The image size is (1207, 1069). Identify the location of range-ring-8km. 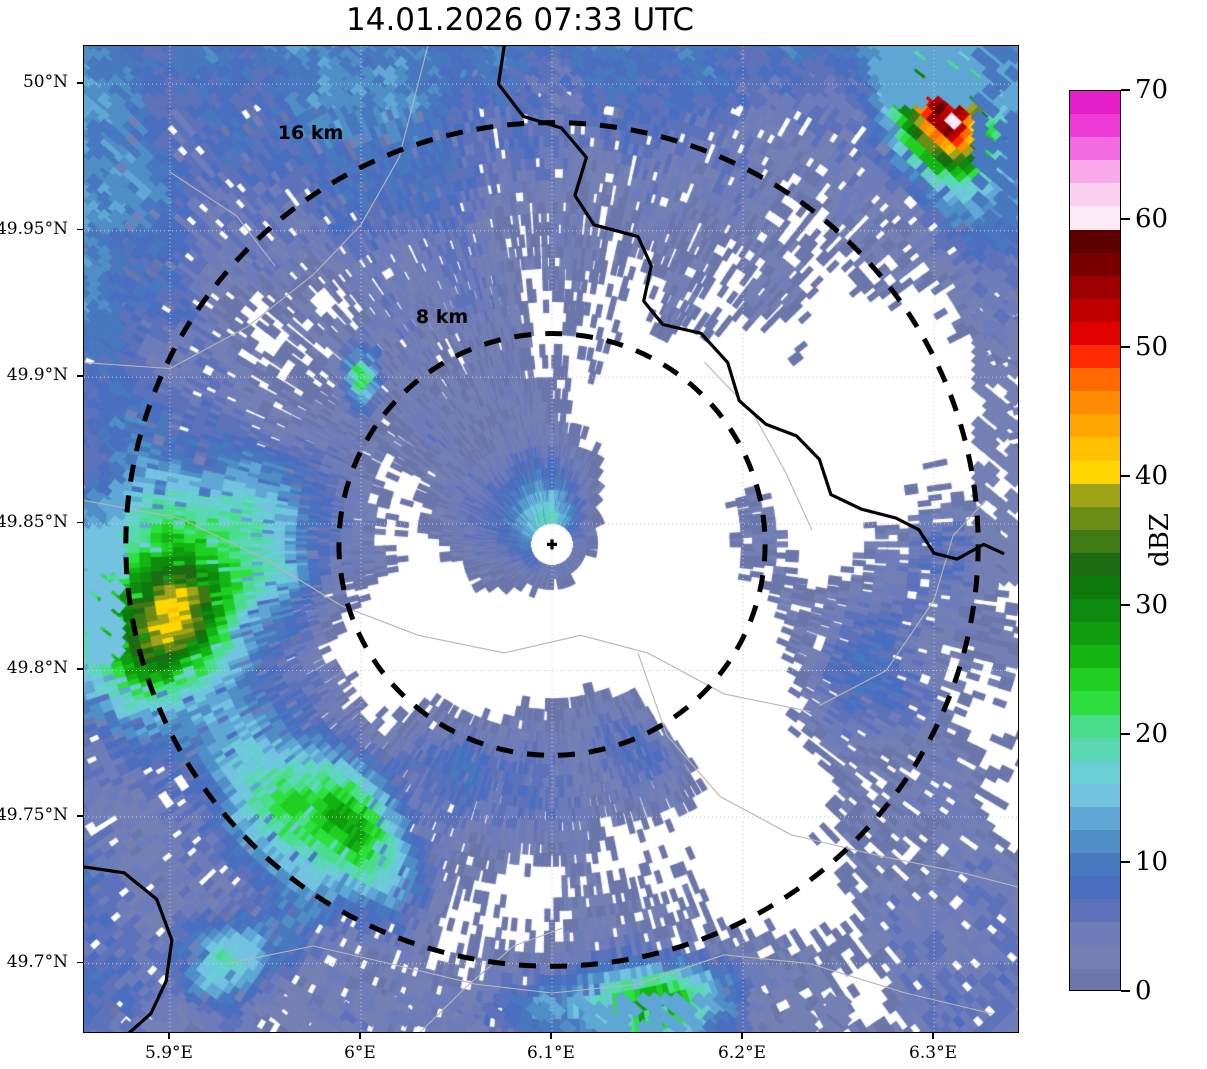
(552, 544).